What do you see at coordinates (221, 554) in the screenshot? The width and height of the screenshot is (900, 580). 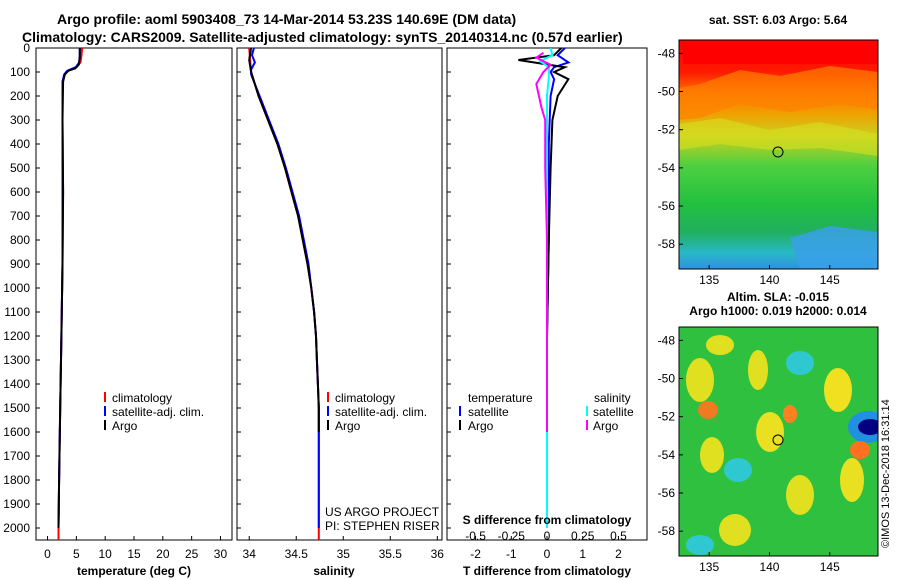 I see `x-tick-label: 30` at bounding box center [221, 554].